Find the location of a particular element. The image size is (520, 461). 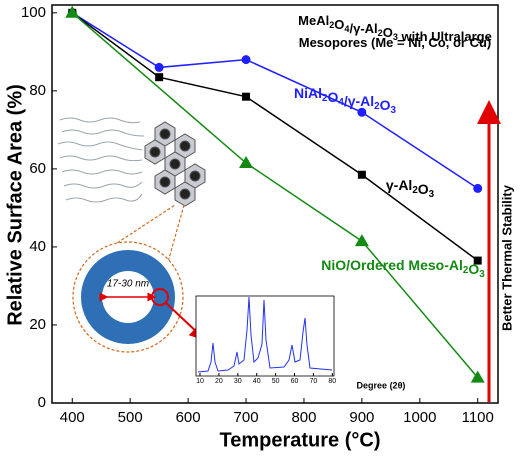

x-tick-label: 1000 is located at coordinates (419, 417).